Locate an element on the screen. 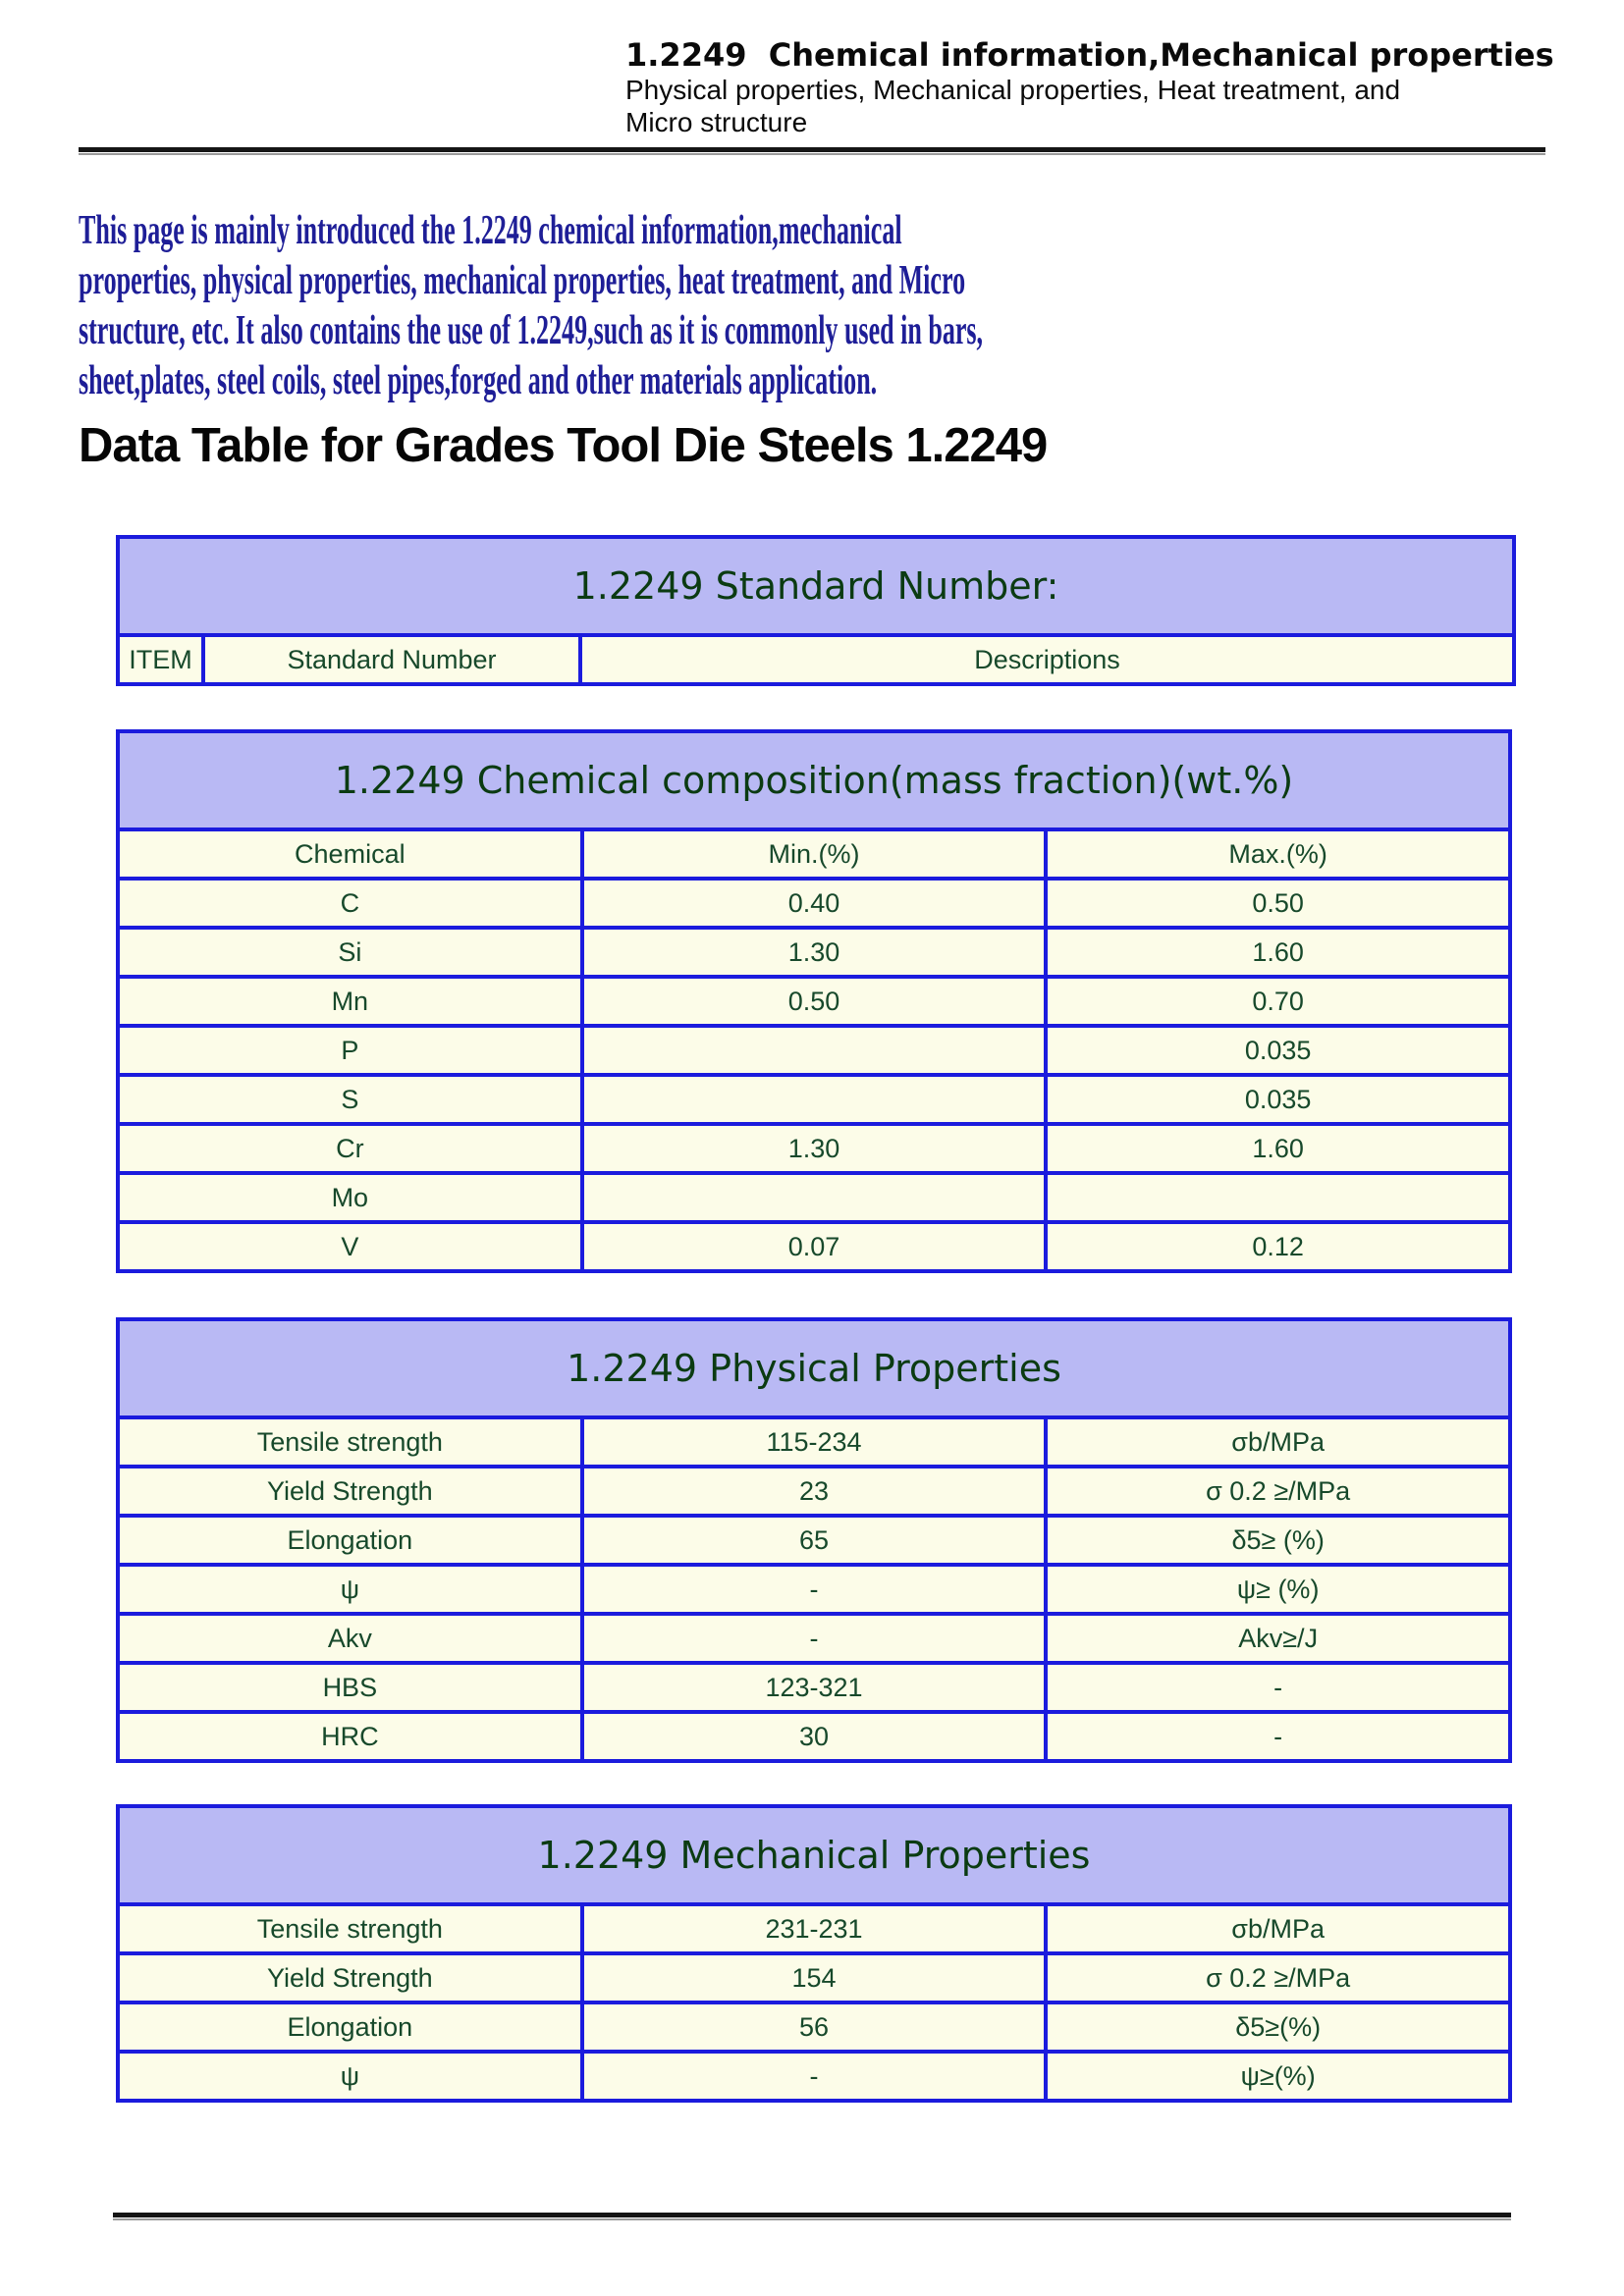 This screenshot has height=2296, width=1624. table-row: ψ - ψ≥ (%) is located at coordinates (814, 1590).